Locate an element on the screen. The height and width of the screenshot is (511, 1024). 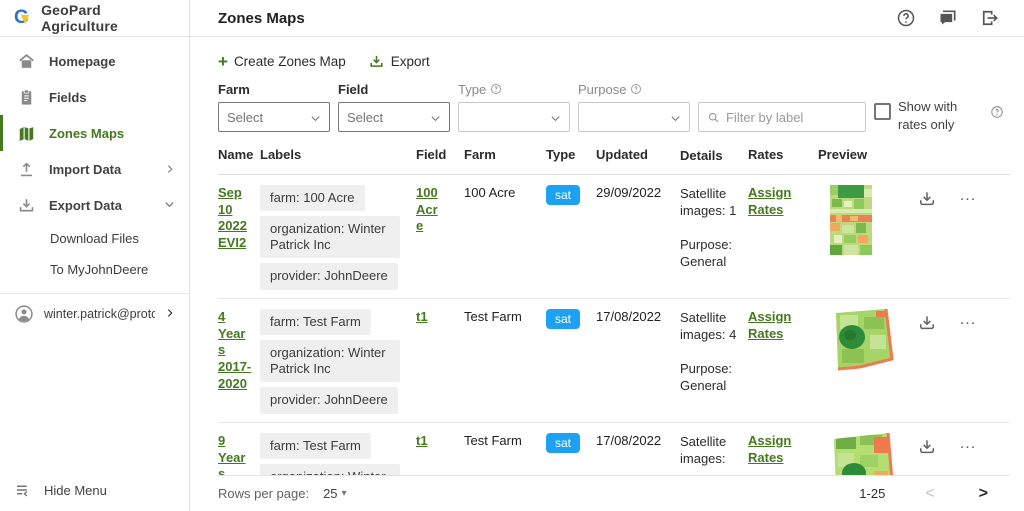
filter-by-label-input is located at coordinates (791, 117).